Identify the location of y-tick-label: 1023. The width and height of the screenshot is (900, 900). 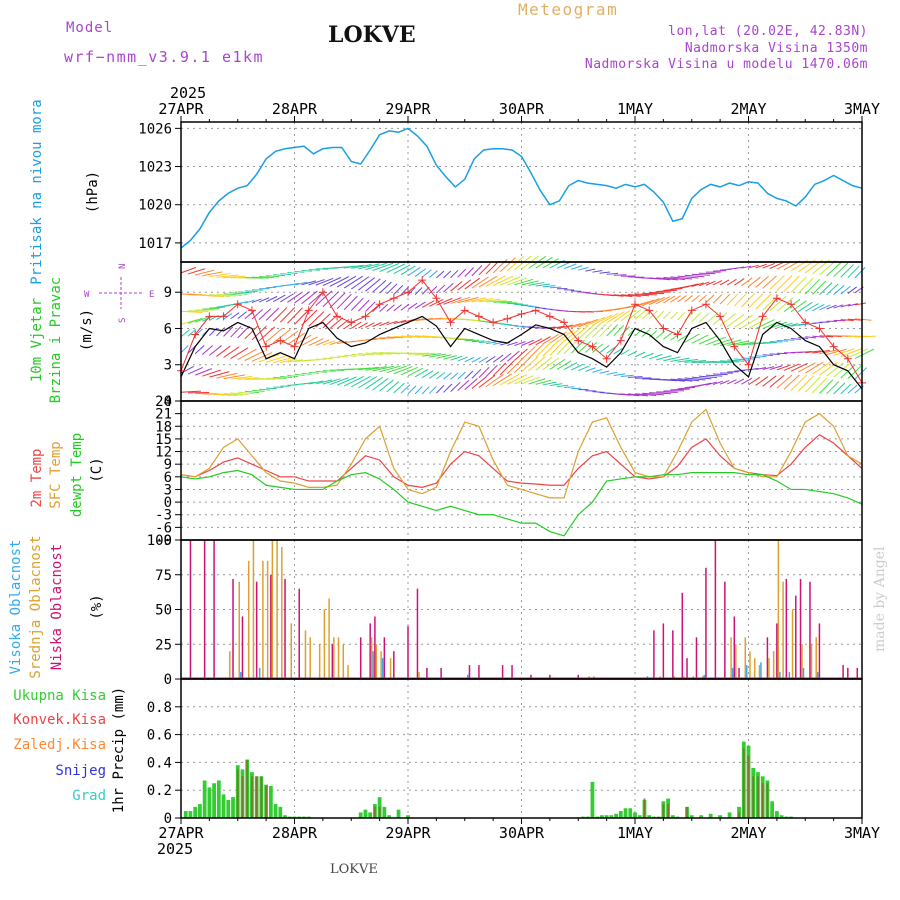
(155, 168).